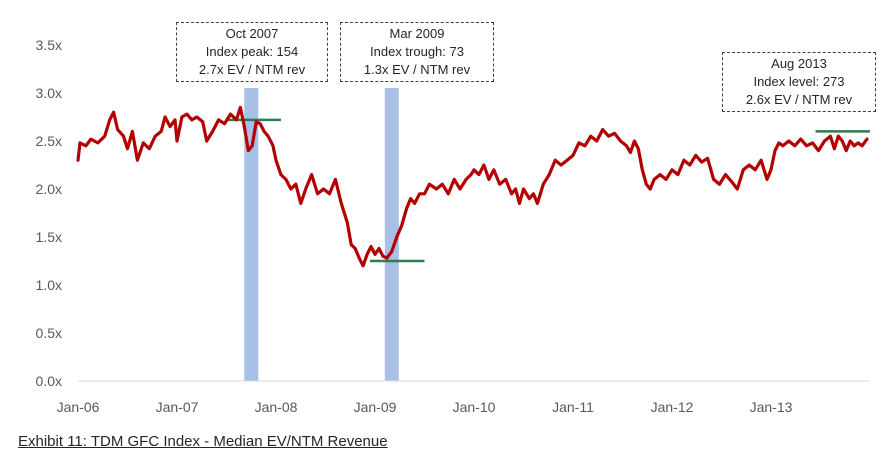 The width and height of the screenshot is (886, 472). Describe the element at coordinates (49, 93) in the screenshot. I see `y-tick-label: 3.0x` at that location.